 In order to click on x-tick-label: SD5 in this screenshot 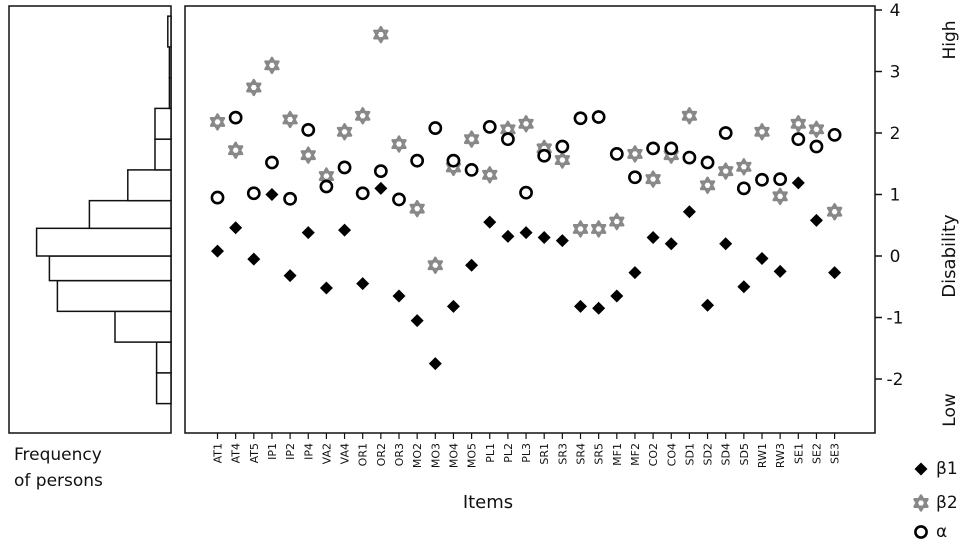, I will do `click(744, 454)`.